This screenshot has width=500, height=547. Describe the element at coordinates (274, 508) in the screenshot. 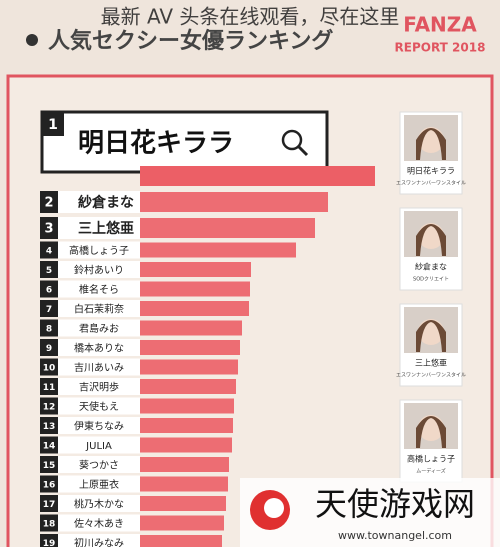

I see `watermark-logo-inner` at that location.